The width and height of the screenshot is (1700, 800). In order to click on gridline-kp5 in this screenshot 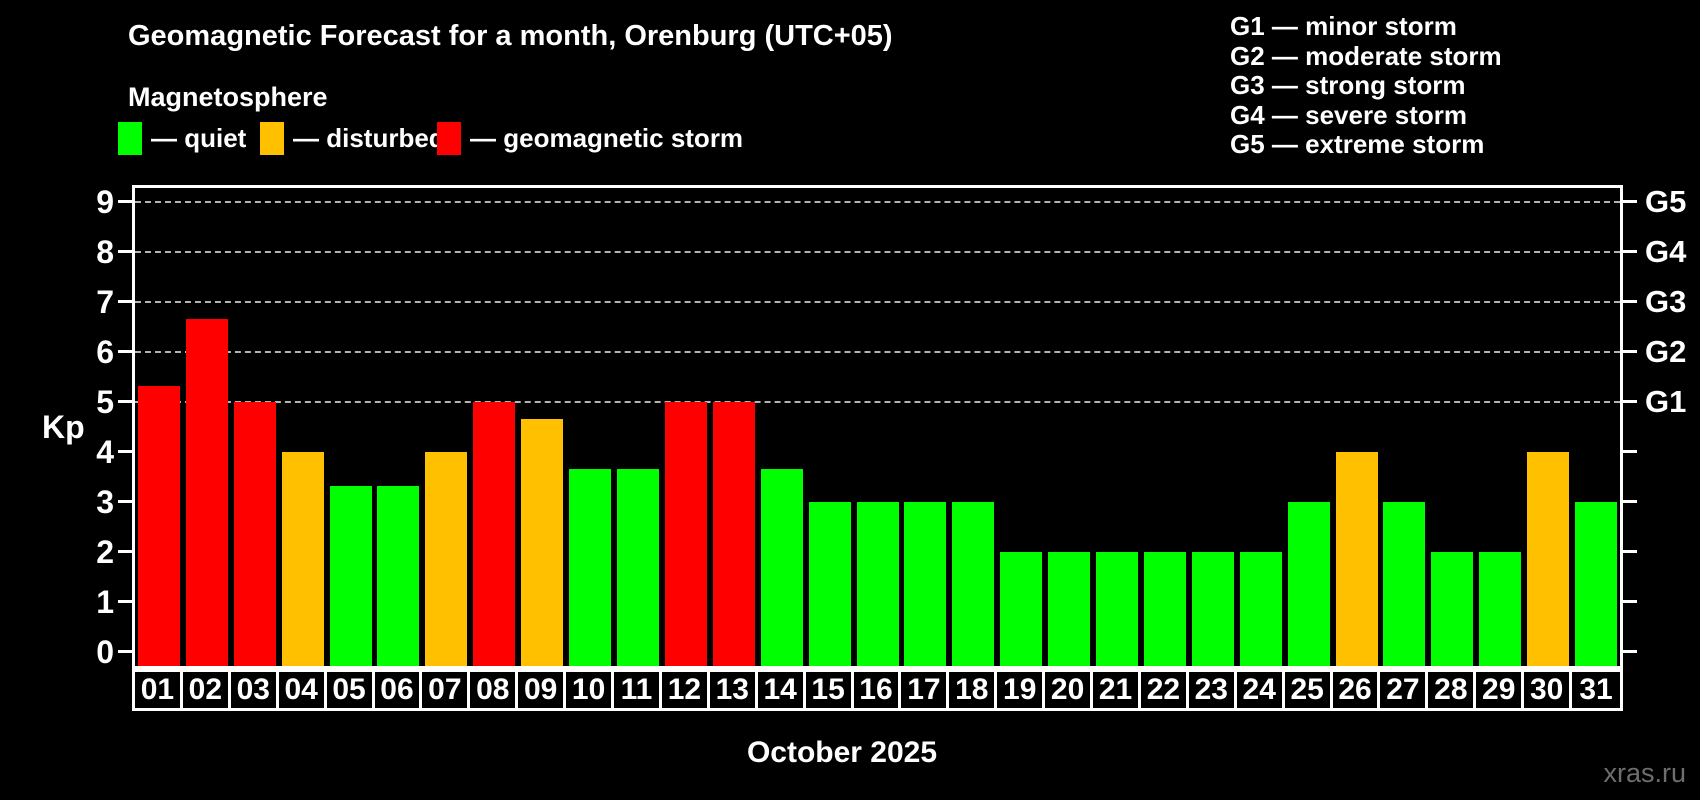, I will do `click(877, 402)`.